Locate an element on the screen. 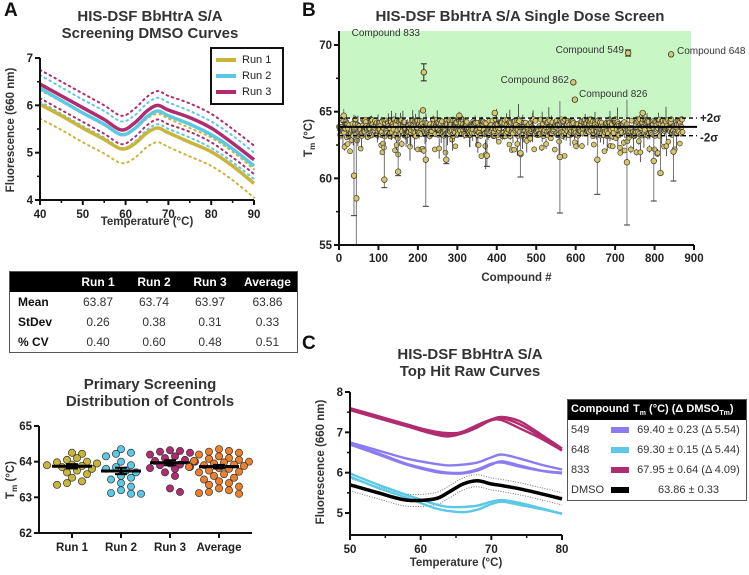 This screenshot has width=749, height=575. chart-controls-y-label: Tm (°C) is located at coordinates (12, 480).